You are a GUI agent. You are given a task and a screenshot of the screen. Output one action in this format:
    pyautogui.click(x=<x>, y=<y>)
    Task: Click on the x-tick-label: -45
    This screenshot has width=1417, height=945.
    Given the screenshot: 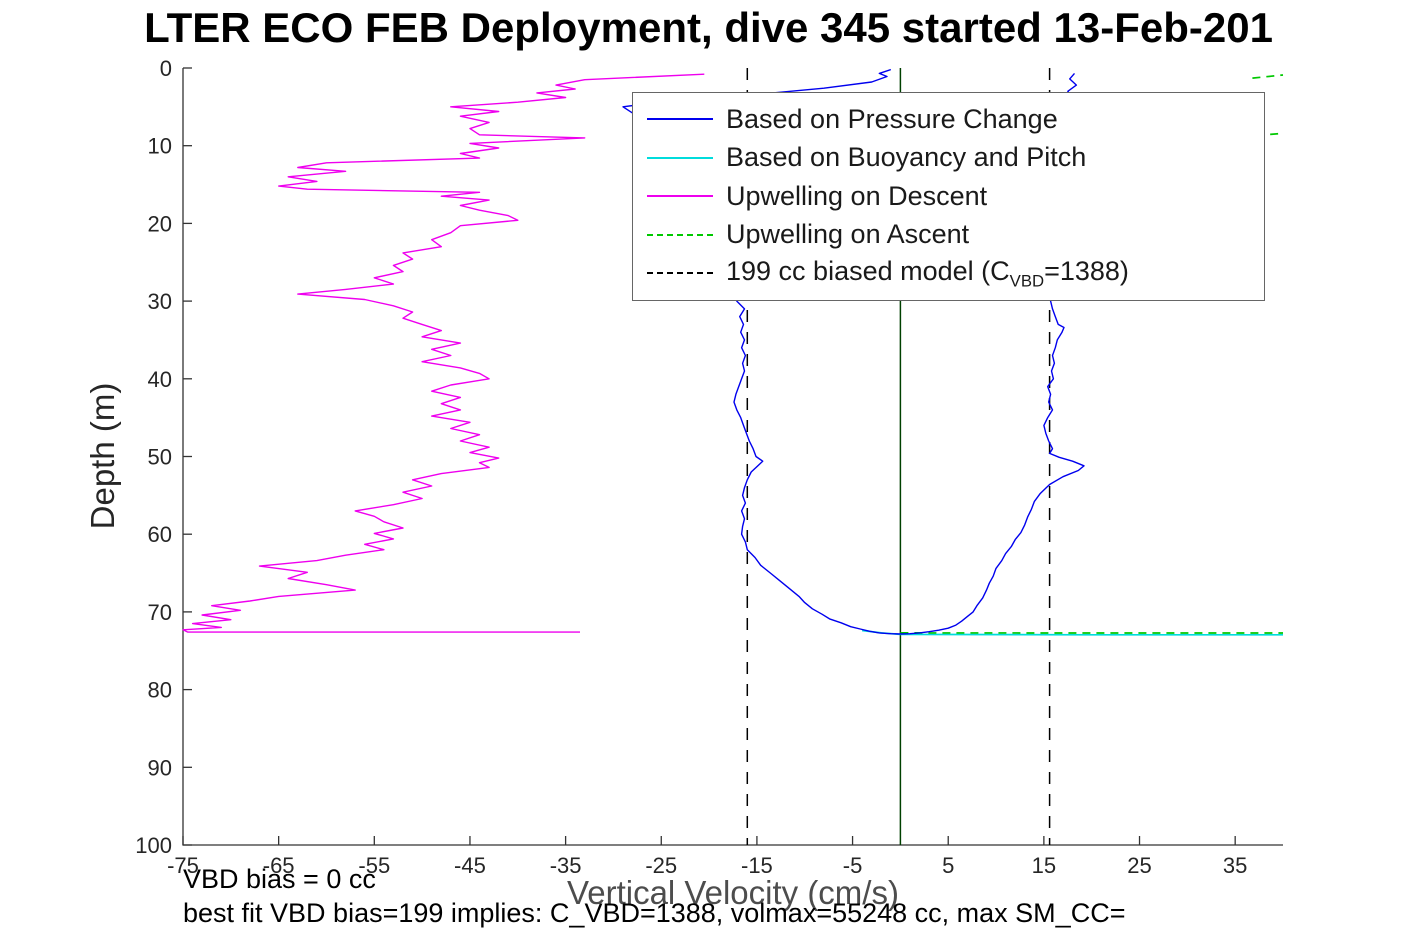 What is the action you would take?
    pyautogui.click(x=470, y=865)
    